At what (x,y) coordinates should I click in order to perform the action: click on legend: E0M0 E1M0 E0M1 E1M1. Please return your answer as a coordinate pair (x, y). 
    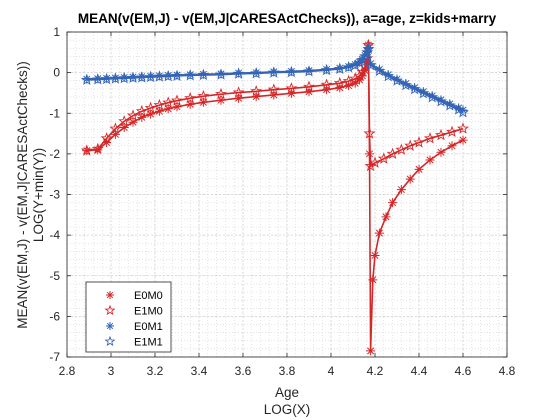
    Looking at the image, I should click on (128, 317).